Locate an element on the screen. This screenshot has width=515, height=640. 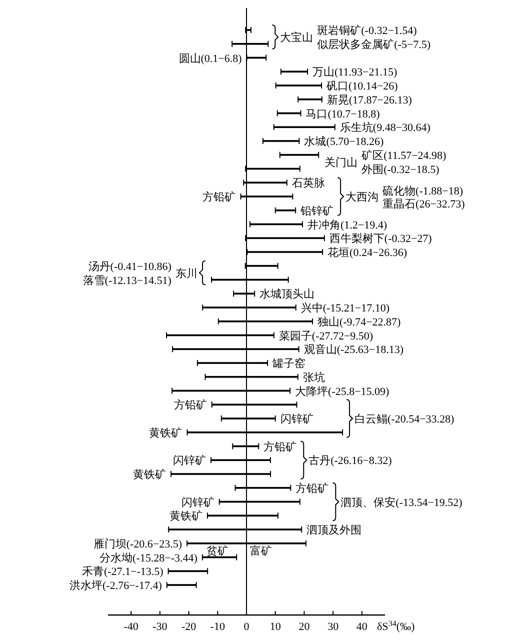
annotation: 泗顶、保安(-13.54−19.52) is located at coordinates (401, 502).